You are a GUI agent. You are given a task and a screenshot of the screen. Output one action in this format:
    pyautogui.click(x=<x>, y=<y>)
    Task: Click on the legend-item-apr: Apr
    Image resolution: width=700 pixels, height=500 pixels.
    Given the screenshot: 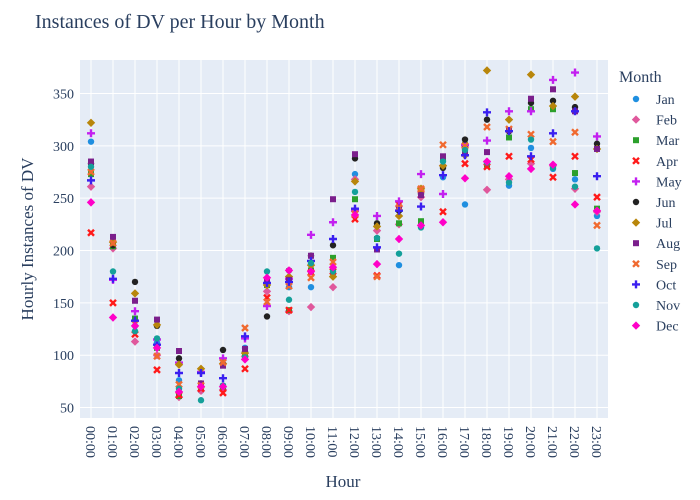 What is the action you would take?
    pyautogui.click(x=655, y=162)
    